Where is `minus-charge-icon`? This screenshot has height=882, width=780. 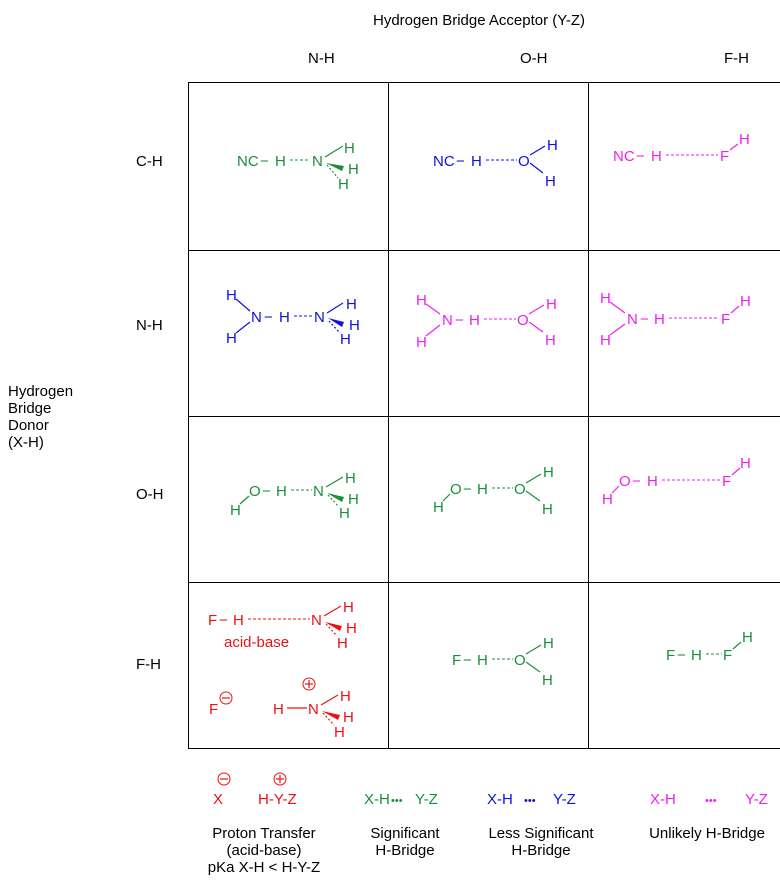 minus-charge-icon is located at coordinates (226, 698).